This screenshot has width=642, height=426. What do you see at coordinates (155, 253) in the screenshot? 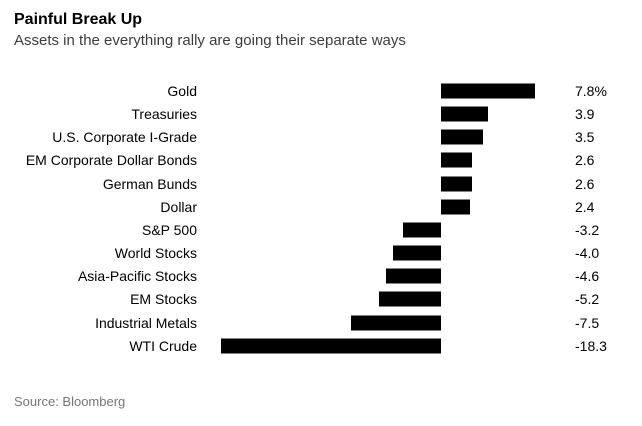
I see `category-label: World Stocks` at bounding box center [155, 253].